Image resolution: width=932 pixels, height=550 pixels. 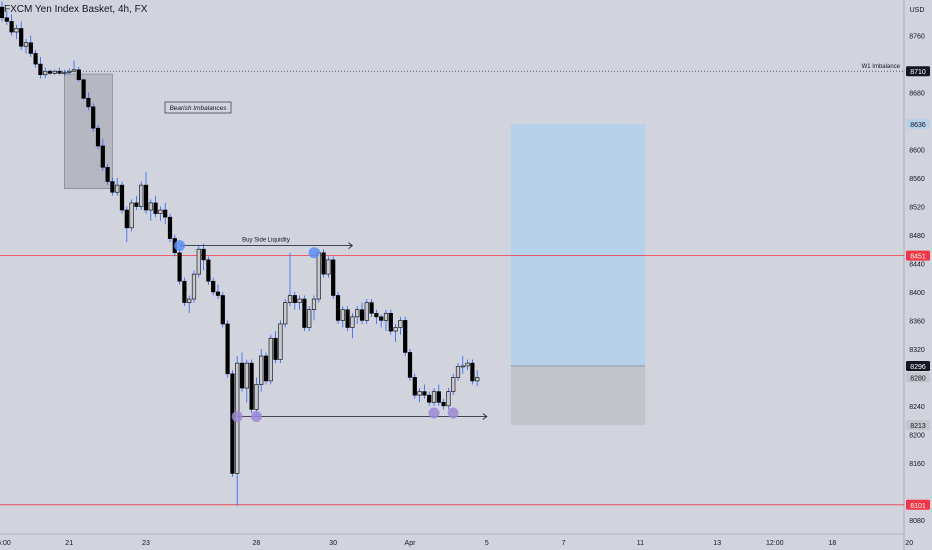 I want to click on price-tick-label: 8160, so click(x=917, y=464).